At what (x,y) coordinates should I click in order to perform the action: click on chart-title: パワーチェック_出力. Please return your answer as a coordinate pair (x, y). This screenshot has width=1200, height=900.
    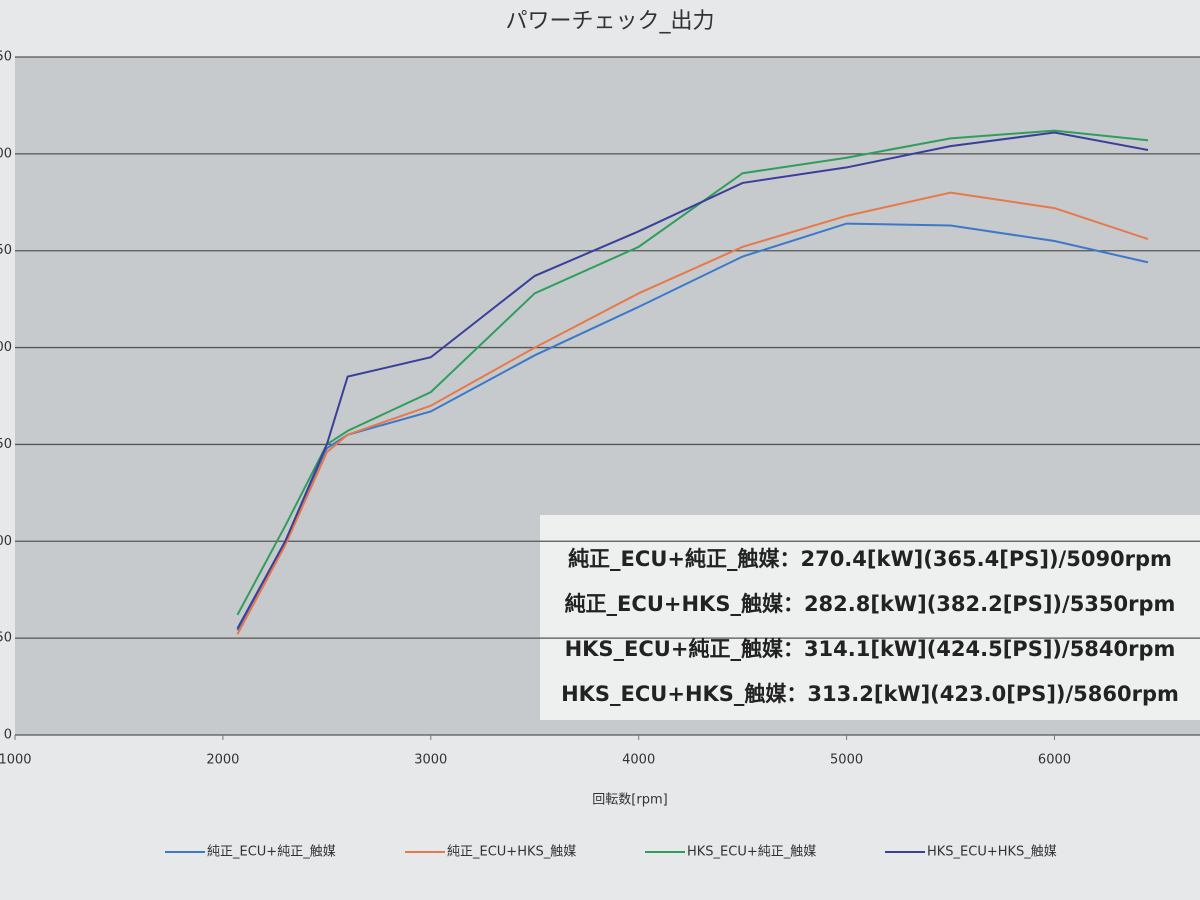
    Looking at the image, I should click on (609, 21).